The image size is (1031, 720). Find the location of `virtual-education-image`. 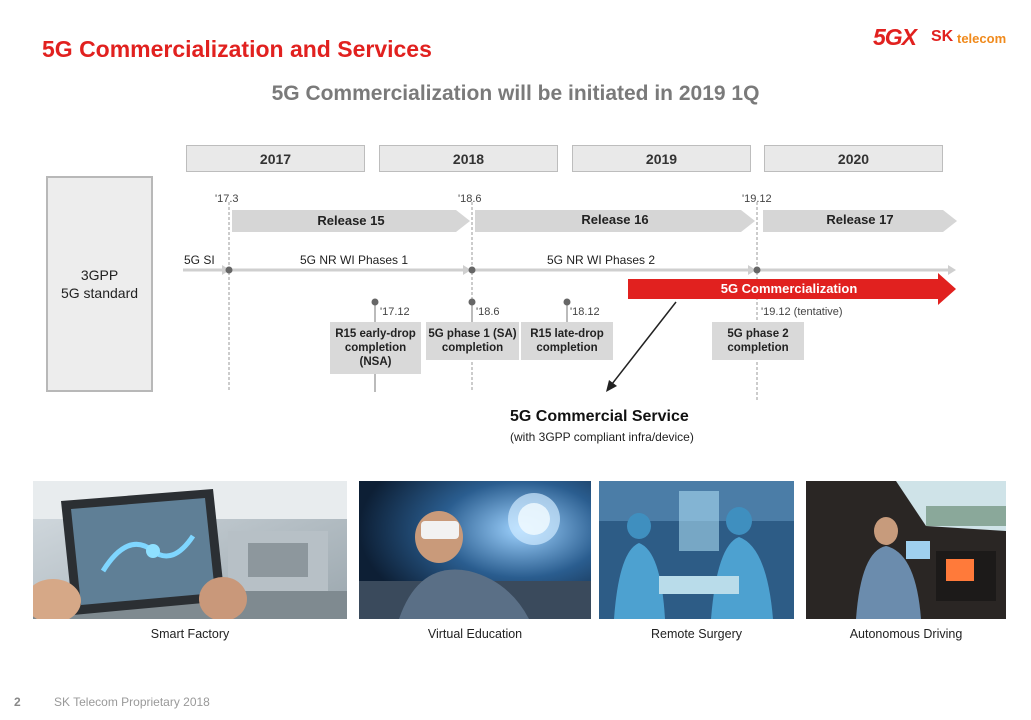

virtual-education-image is located at coordinates (475, 550).